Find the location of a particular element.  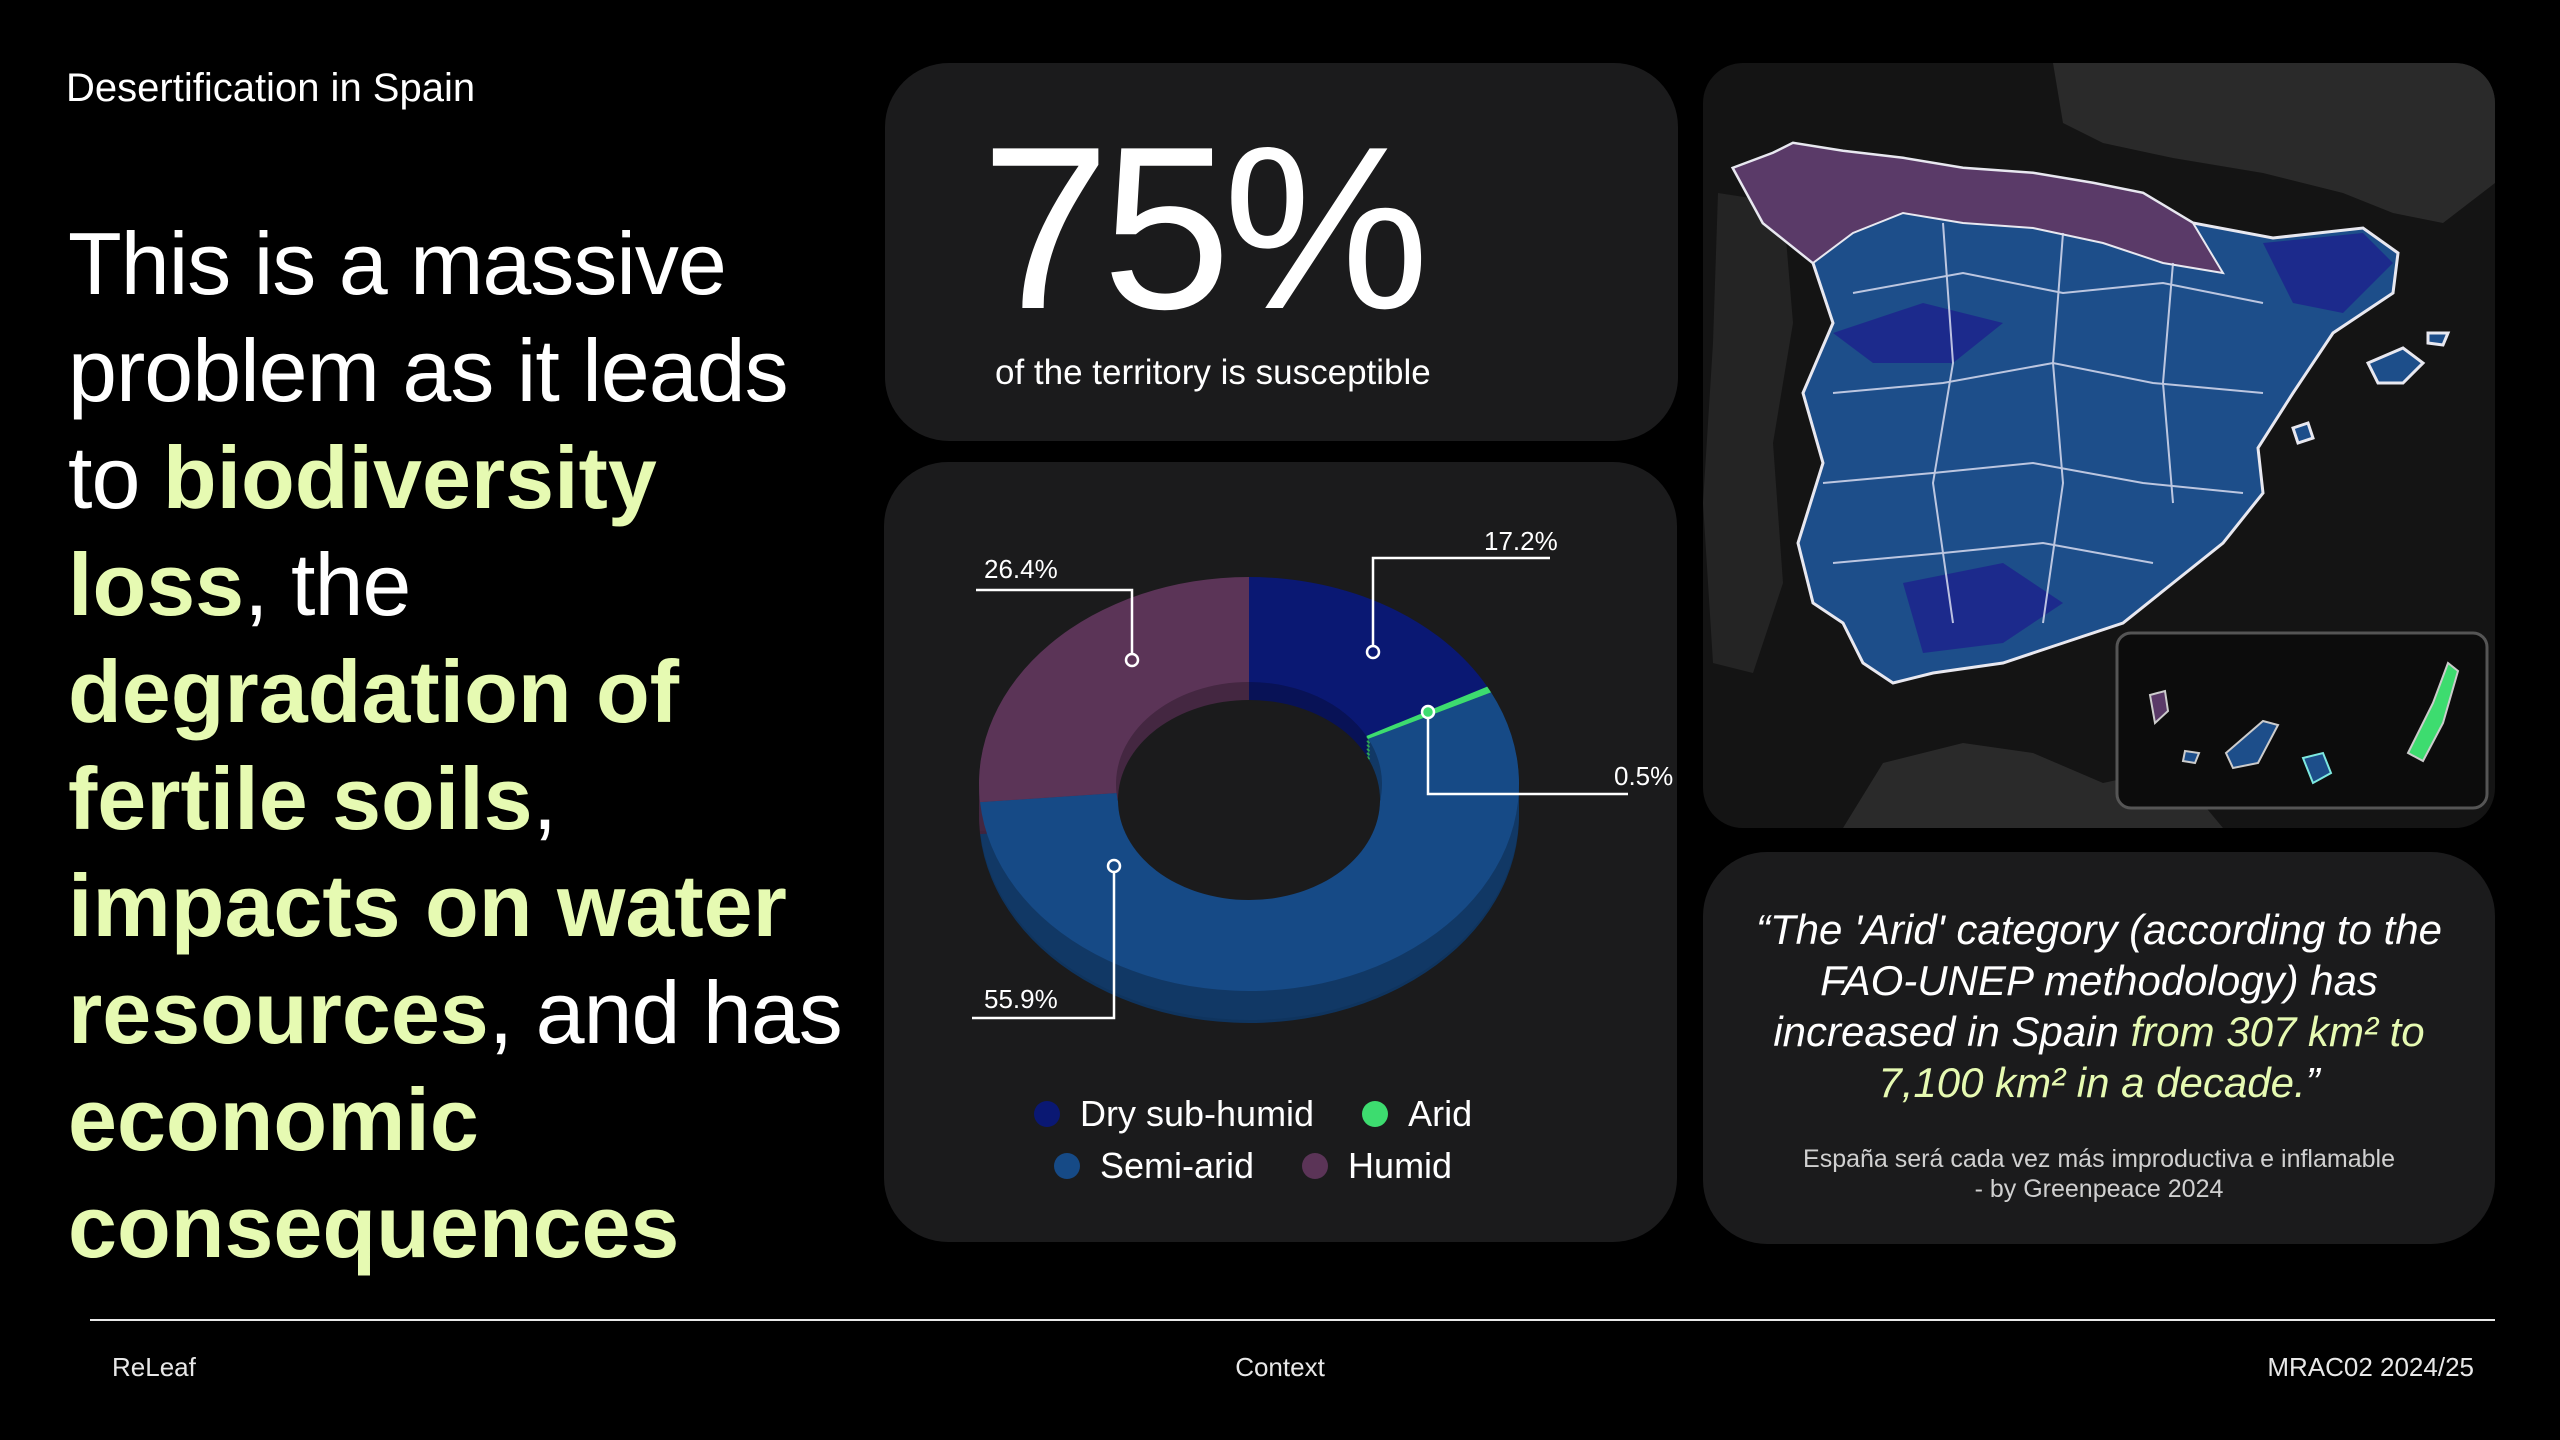

canary-inset-frame is located at coordinates (2302, 720).